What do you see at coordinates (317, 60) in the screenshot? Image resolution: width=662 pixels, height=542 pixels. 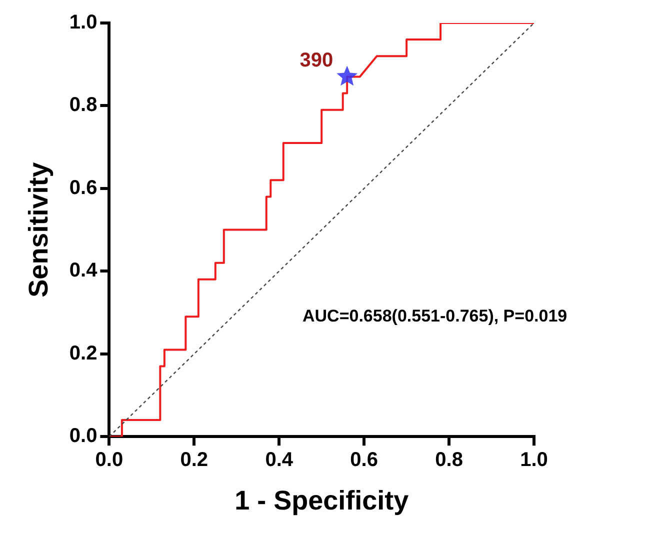 I see `annotation: 390` at bounding box center [317, 60].